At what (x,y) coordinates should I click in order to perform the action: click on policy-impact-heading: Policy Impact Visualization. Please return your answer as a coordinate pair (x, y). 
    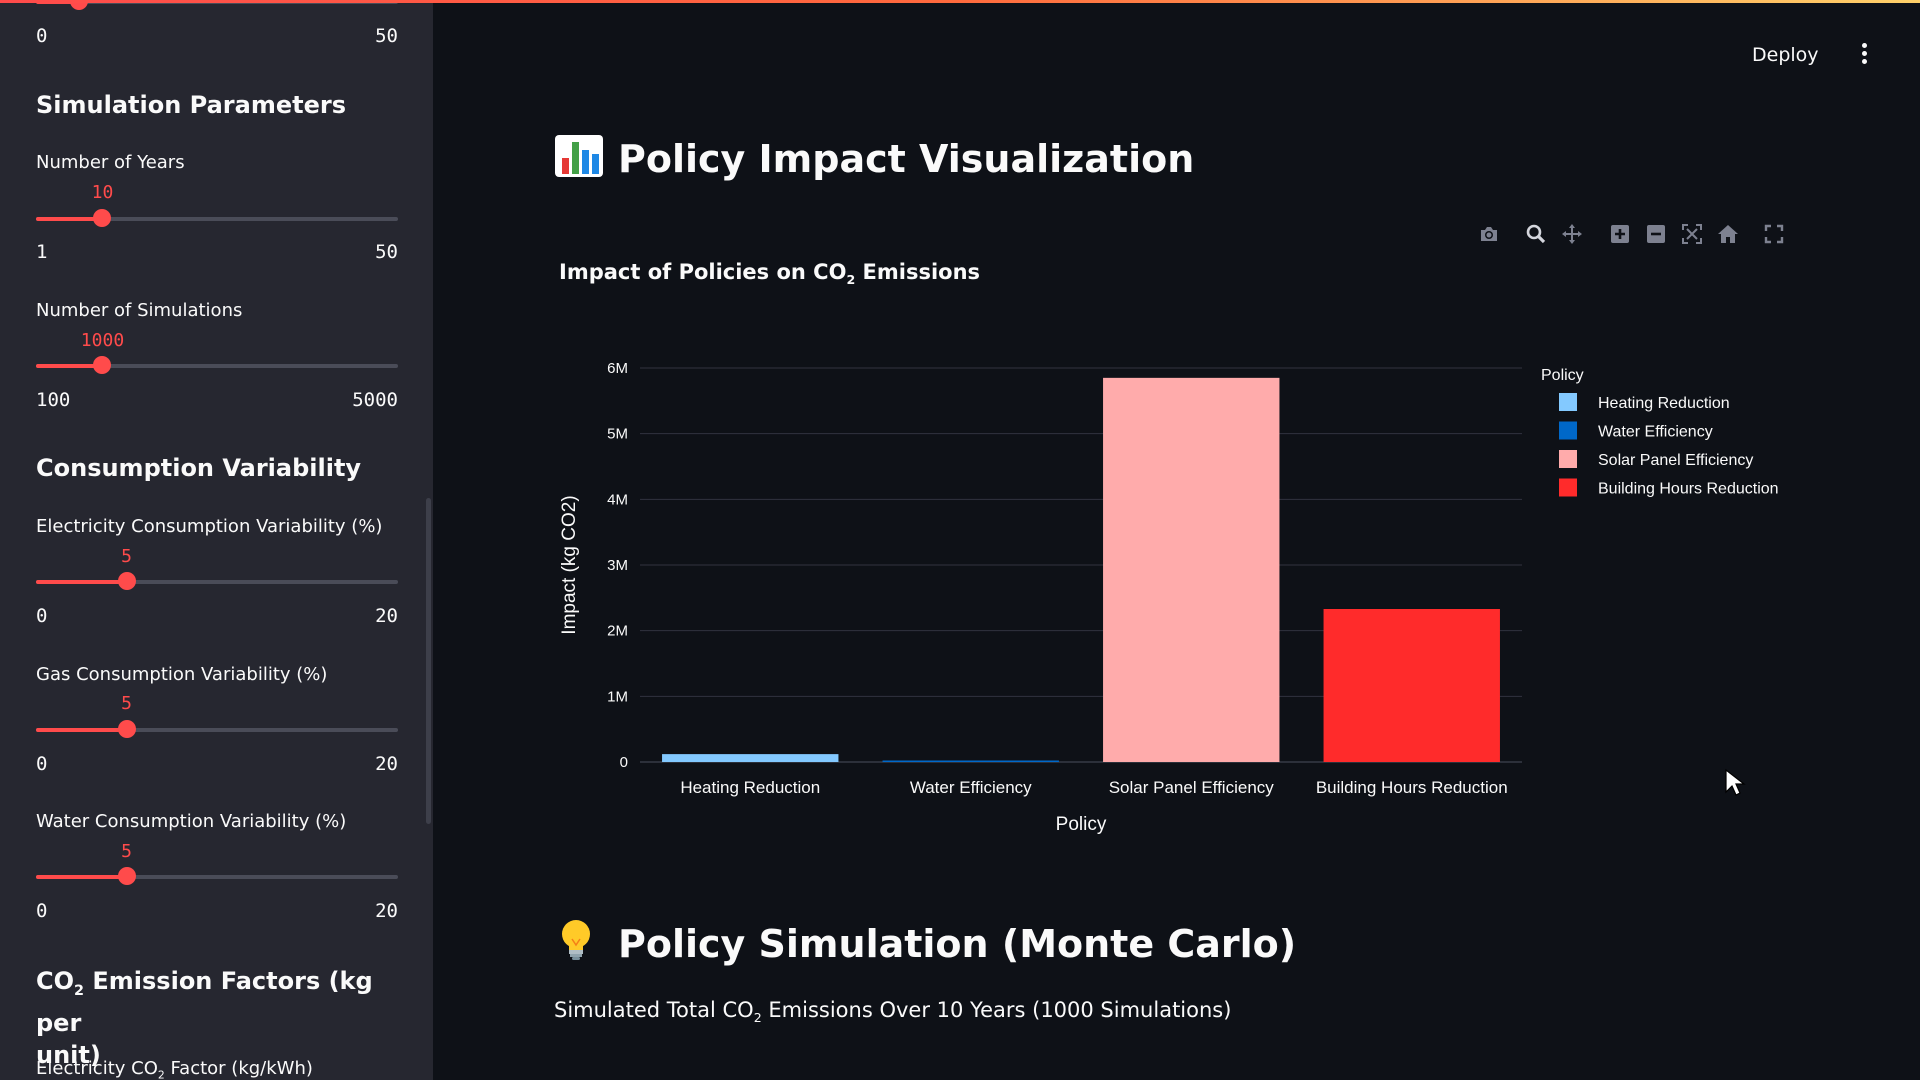
    Looking at the image, I should click on (874, 158).